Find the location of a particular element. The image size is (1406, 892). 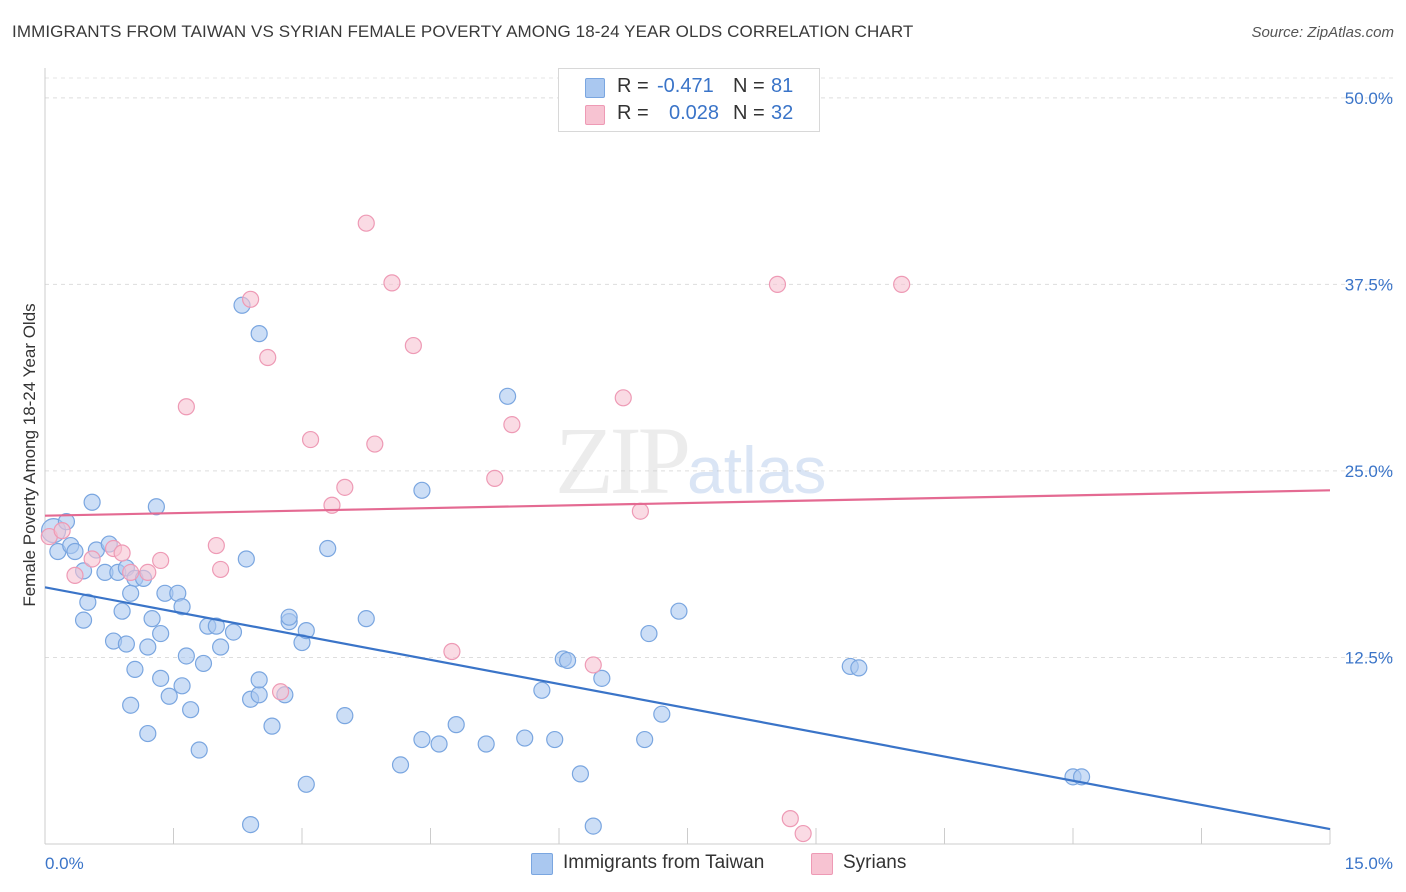

correlation-legend: R = -0.471 N = 81 R = 0.028 N = 32 is located at coordinates (689, 100).